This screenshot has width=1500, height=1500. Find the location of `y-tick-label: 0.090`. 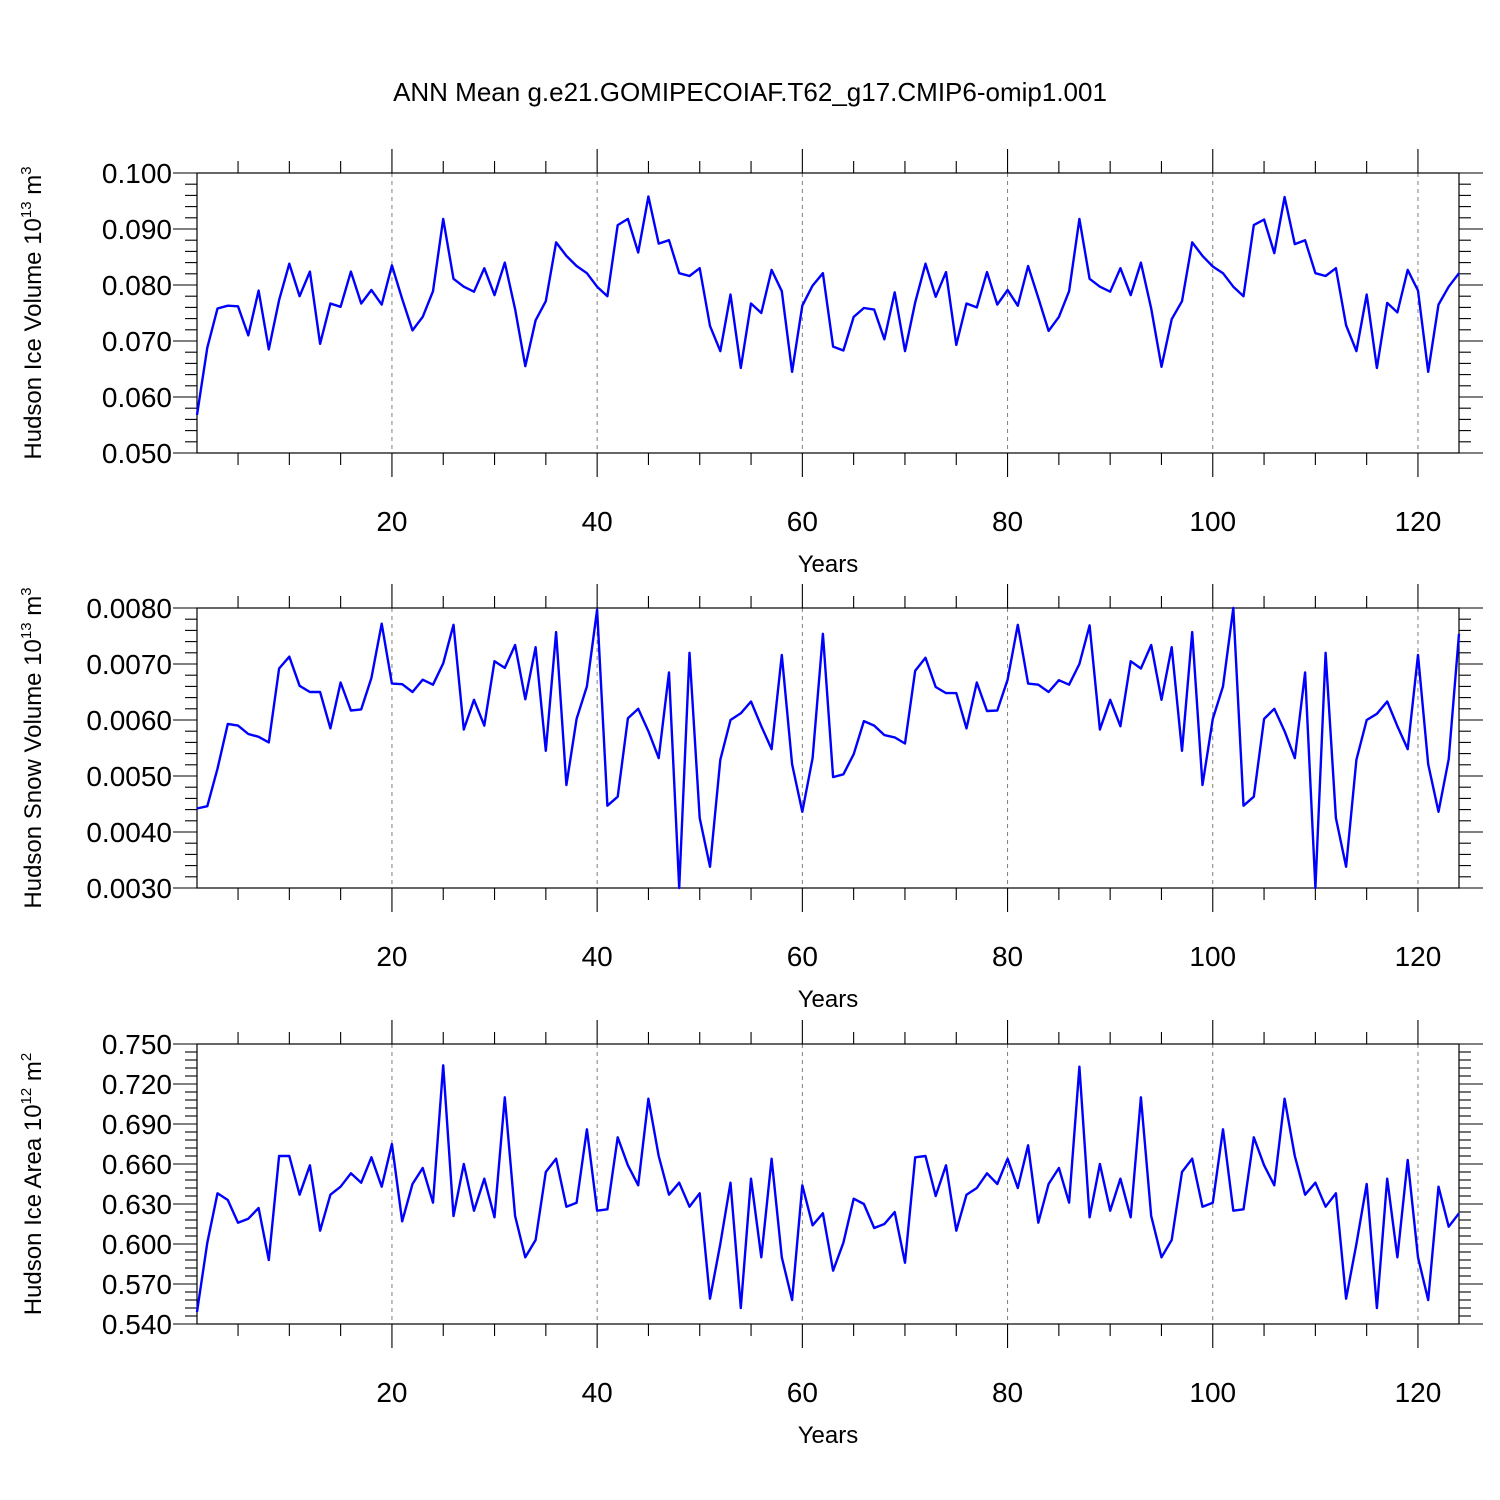

y-tick-label: 0.090 is located at coordinates (137, 229).